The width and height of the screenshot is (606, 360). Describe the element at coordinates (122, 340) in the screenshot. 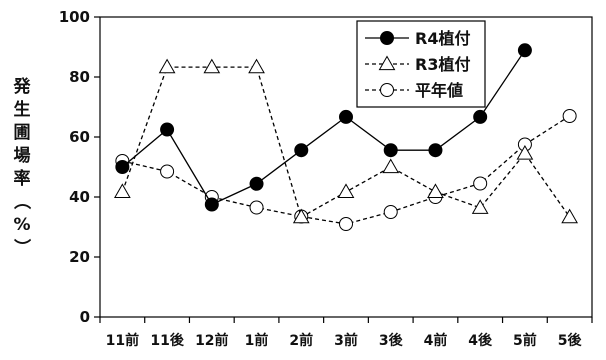

I see `x-tick-label: 11前` at that location.